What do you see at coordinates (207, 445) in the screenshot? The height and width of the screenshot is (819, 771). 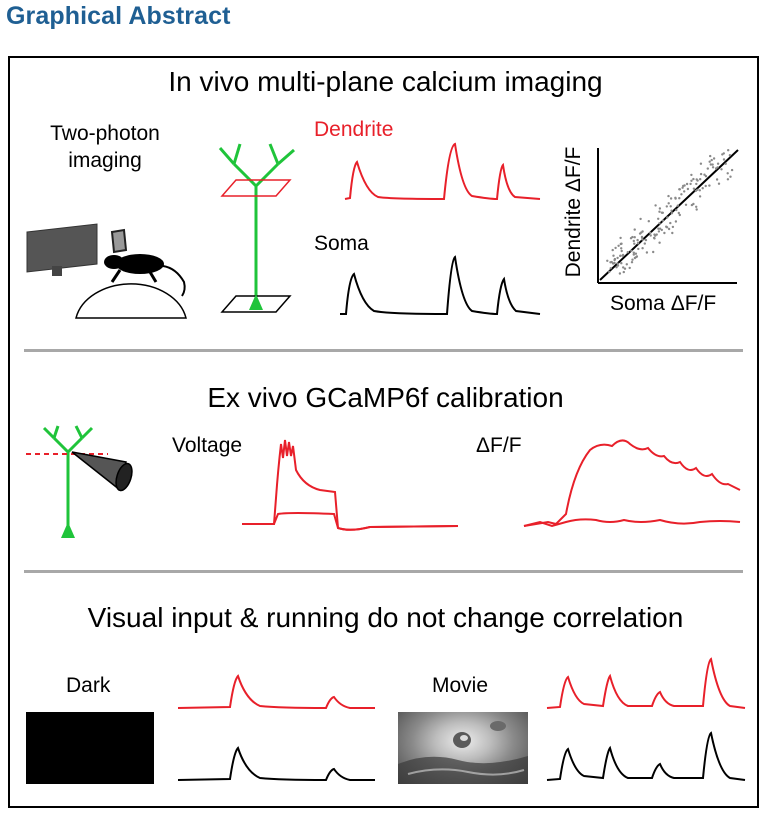 I see `voltage-label: Voltage` at bounding box center [207, 445].